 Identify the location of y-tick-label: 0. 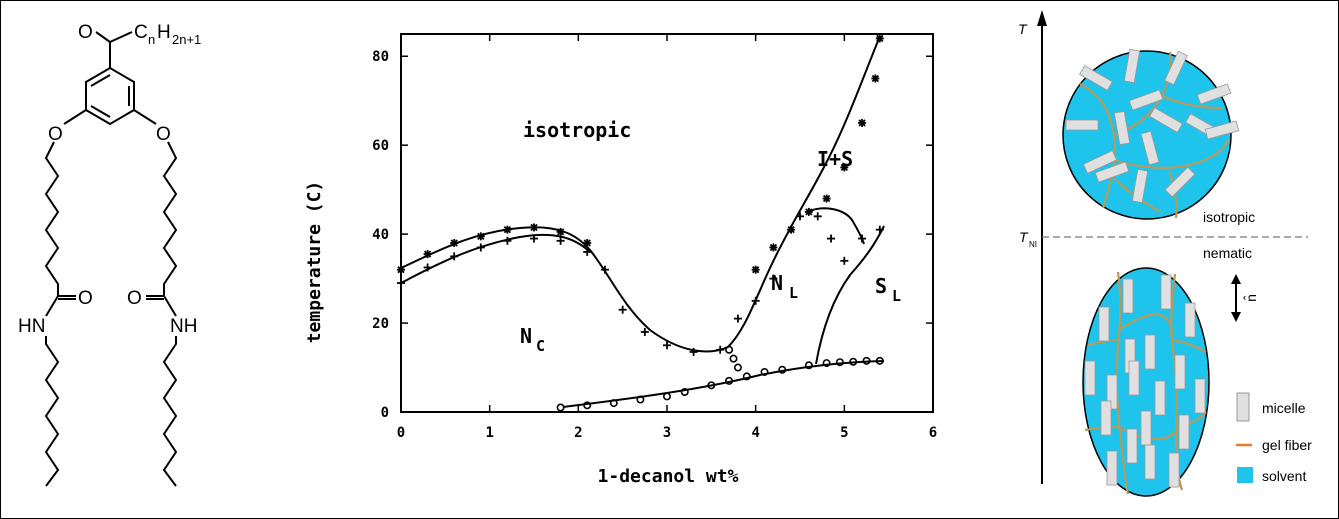
(385, 413).